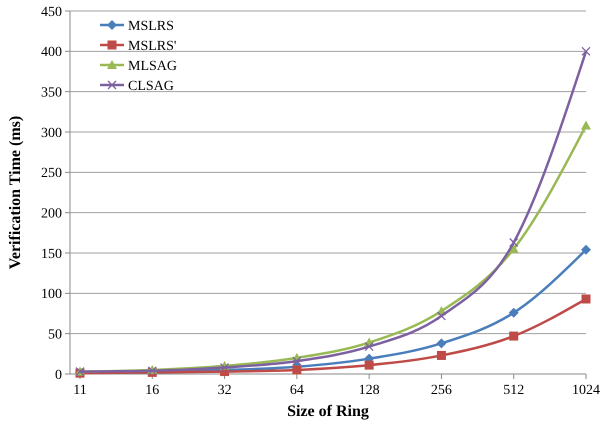  Describe the element at coordinates (51, 294) in the screenshot. I see `y-tick-label: 100` at that location.